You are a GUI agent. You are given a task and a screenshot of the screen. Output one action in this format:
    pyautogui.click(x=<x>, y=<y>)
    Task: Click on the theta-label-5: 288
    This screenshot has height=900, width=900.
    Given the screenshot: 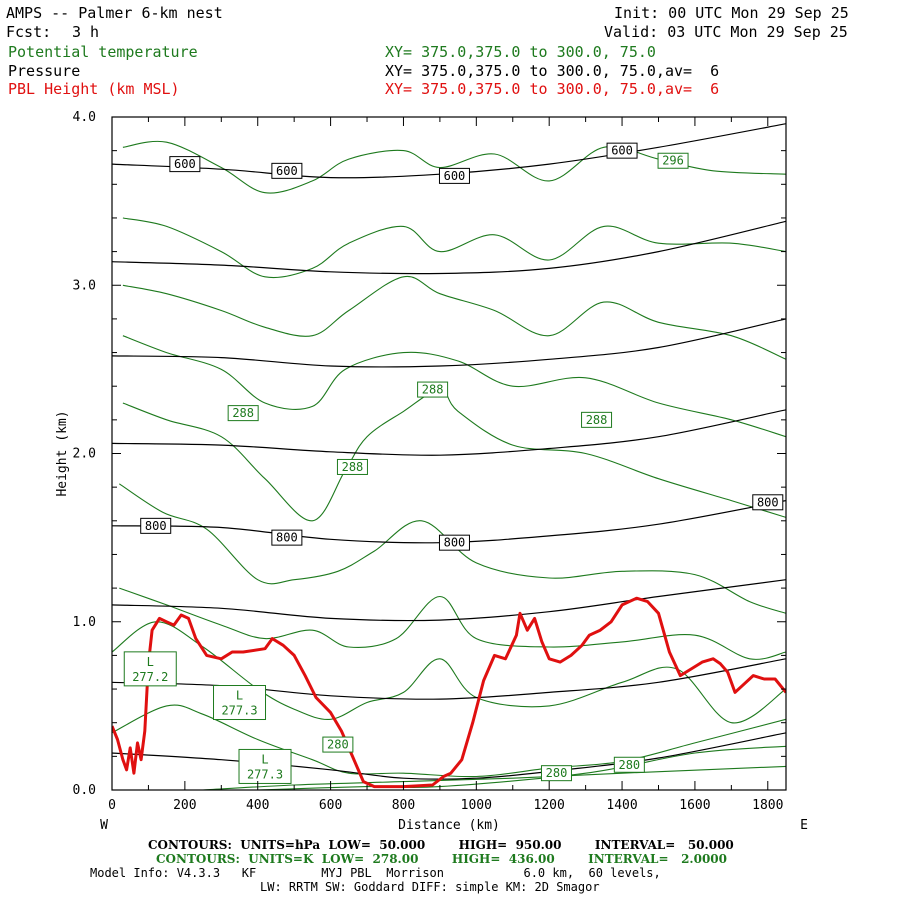 What is the action you would take?
    pyautogui.click(x=353, y=467)
    